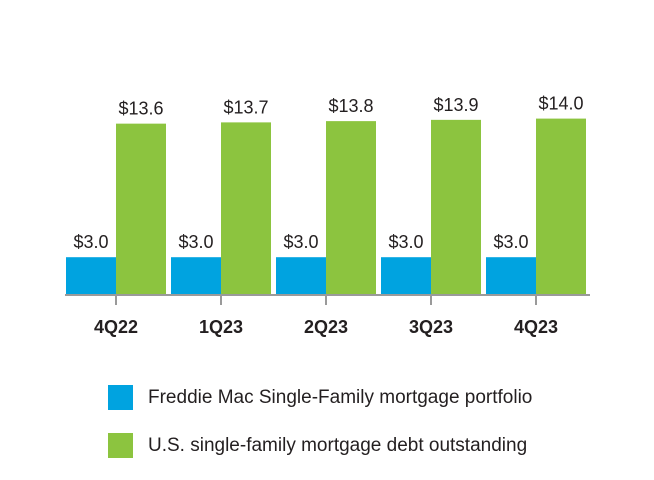 Image resolution: width=654 pixels, height=480 pixels. What do you see at coordinates (326, 327) in the screenshot?
I see `x-tick-label-2q23: 2Q23` at bounding box center [326, 327].